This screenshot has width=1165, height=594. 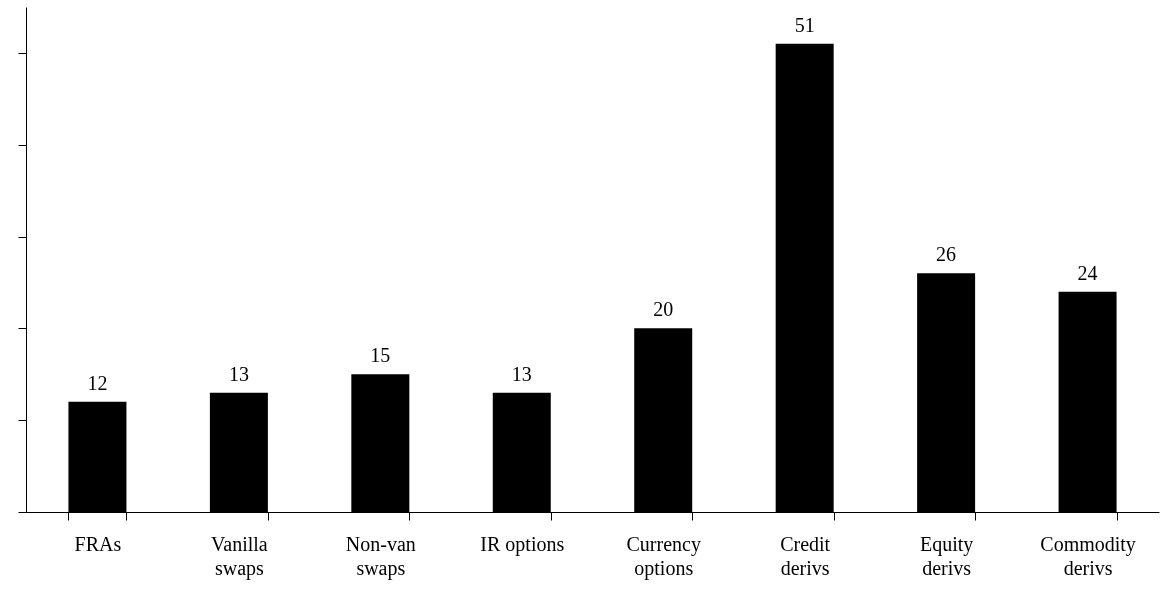 What do you see at coordinates (946, 254) in the screenshot?
I see `data-label: 26` at bounding box center [946, 254].